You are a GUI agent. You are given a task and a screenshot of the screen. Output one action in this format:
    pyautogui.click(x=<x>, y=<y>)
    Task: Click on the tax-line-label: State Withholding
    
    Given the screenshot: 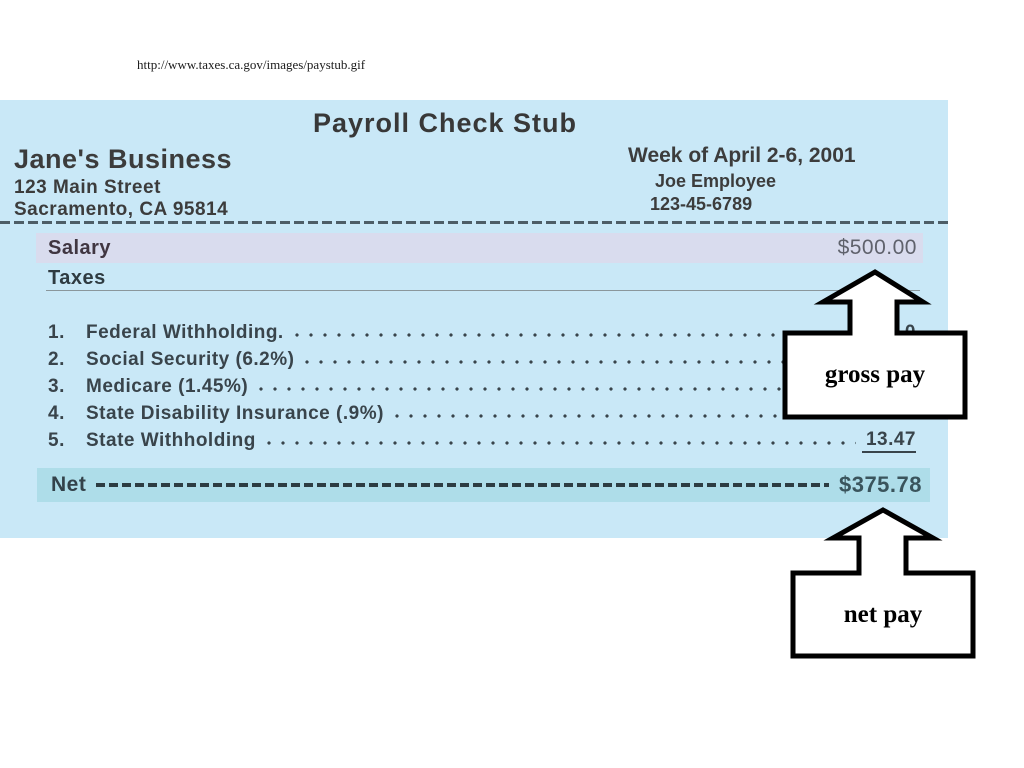 What is the action you would take?
    pyautogui.click(x=171, y=440)
    